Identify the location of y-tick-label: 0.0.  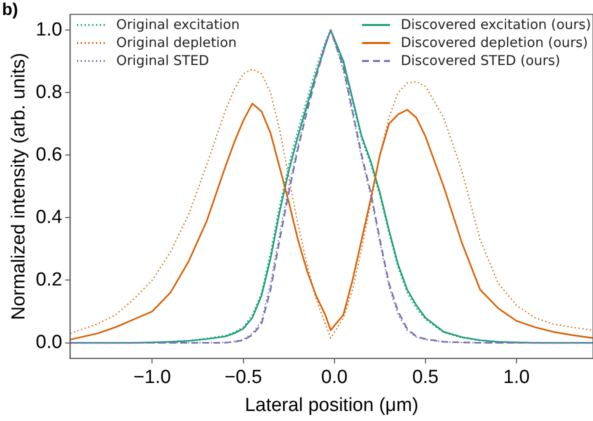
(49, 342).